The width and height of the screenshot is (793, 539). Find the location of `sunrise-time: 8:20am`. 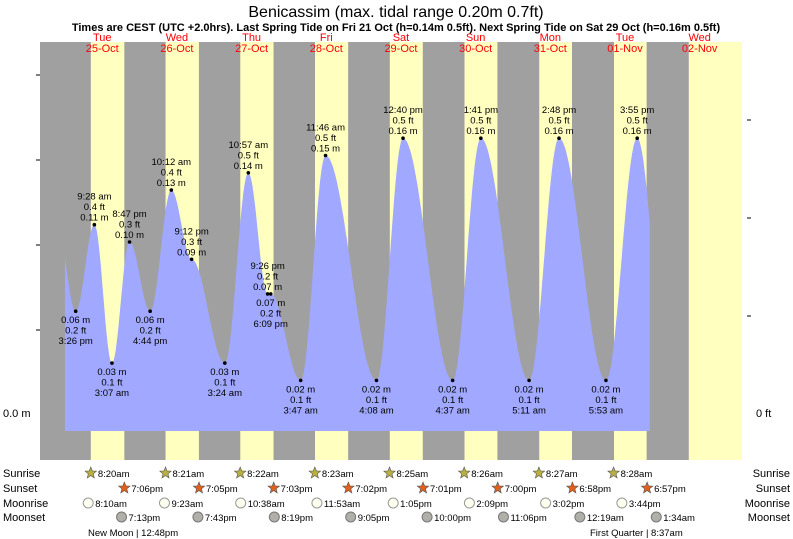

sunrise-time: 8:20am is located at coordinates (114, 474).